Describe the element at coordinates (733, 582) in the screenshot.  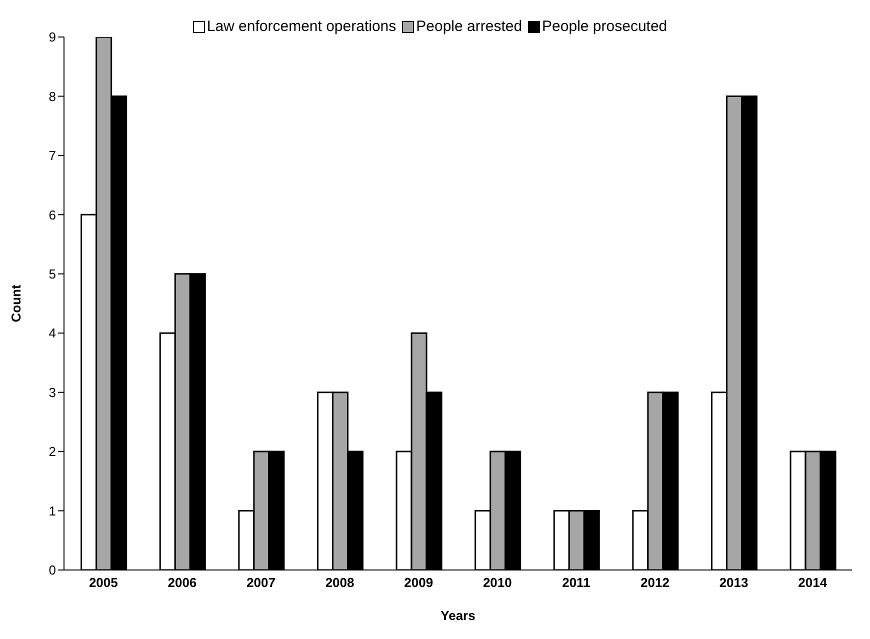
I see `x-tick-label: 2013` at that location.